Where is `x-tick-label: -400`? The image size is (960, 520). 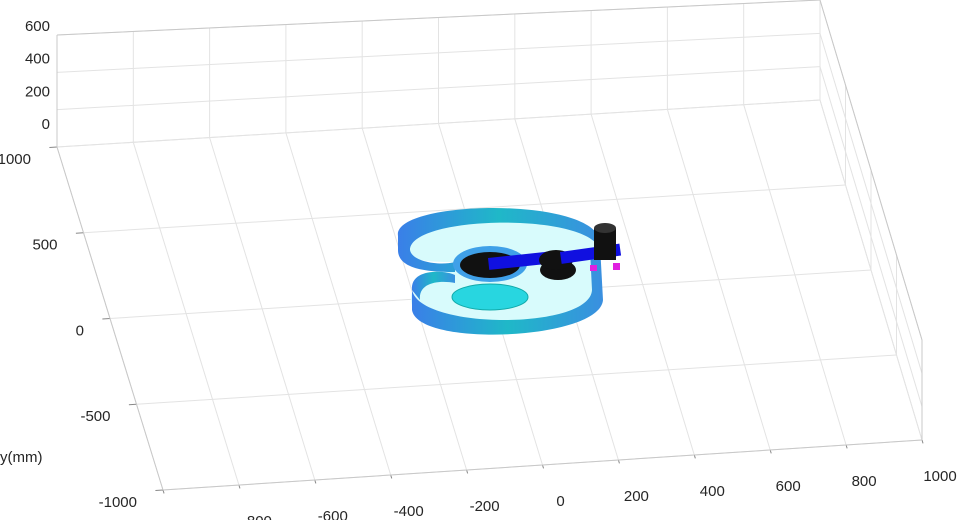
x-tick-label: -400 is located at coordinates (409, 511).